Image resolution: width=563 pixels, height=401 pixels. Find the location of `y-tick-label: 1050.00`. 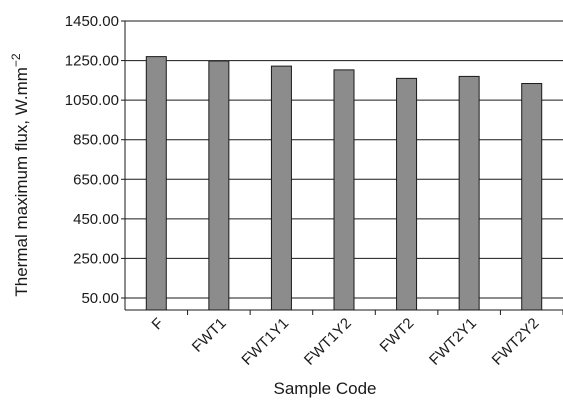

y-tick-label: 1050.00 is located at coordinates (92, 100).